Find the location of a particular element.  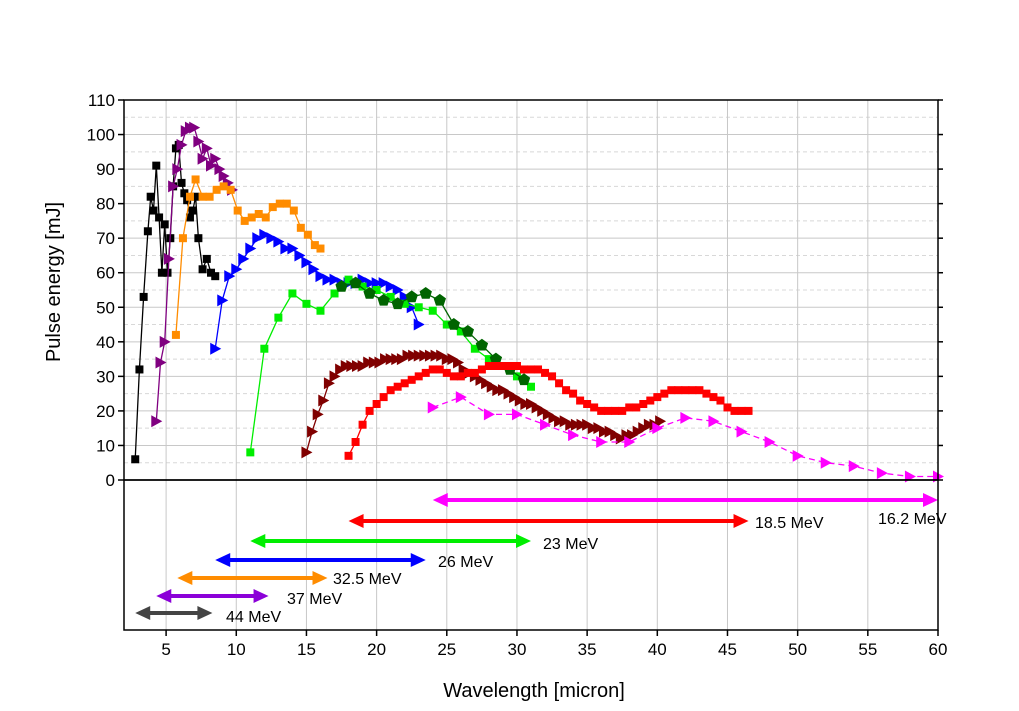

x-tick-label: 20 is located at coordinates (376, 649).